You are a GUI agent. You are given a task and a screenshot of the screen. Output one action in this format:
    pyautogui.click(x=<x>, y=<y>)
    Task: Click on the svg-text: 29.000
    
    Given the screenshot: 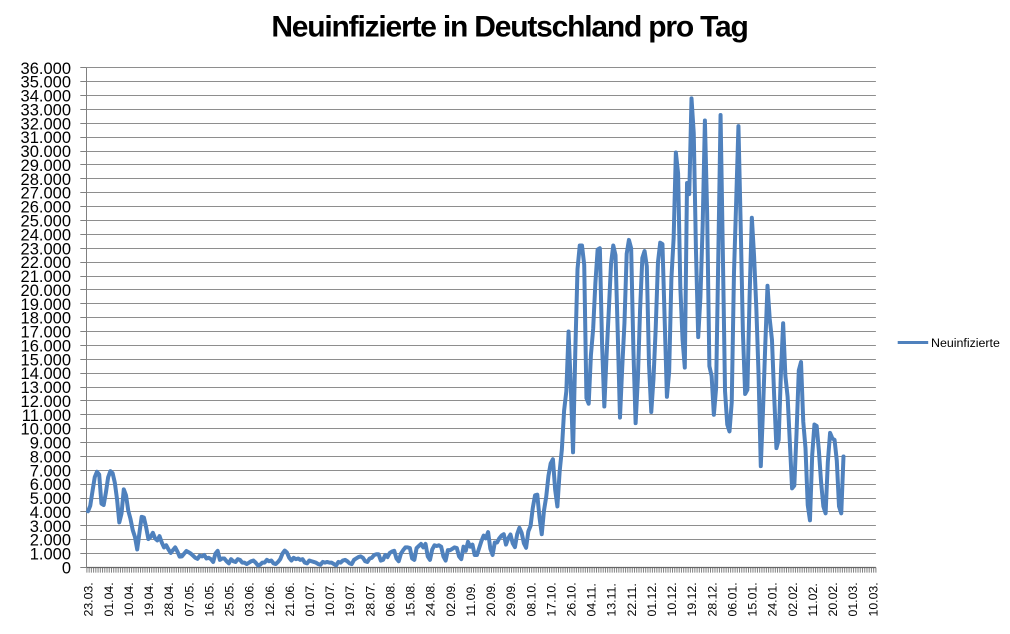 What is the action you would take?
    pyautogui.click(x=46, y=166)
    